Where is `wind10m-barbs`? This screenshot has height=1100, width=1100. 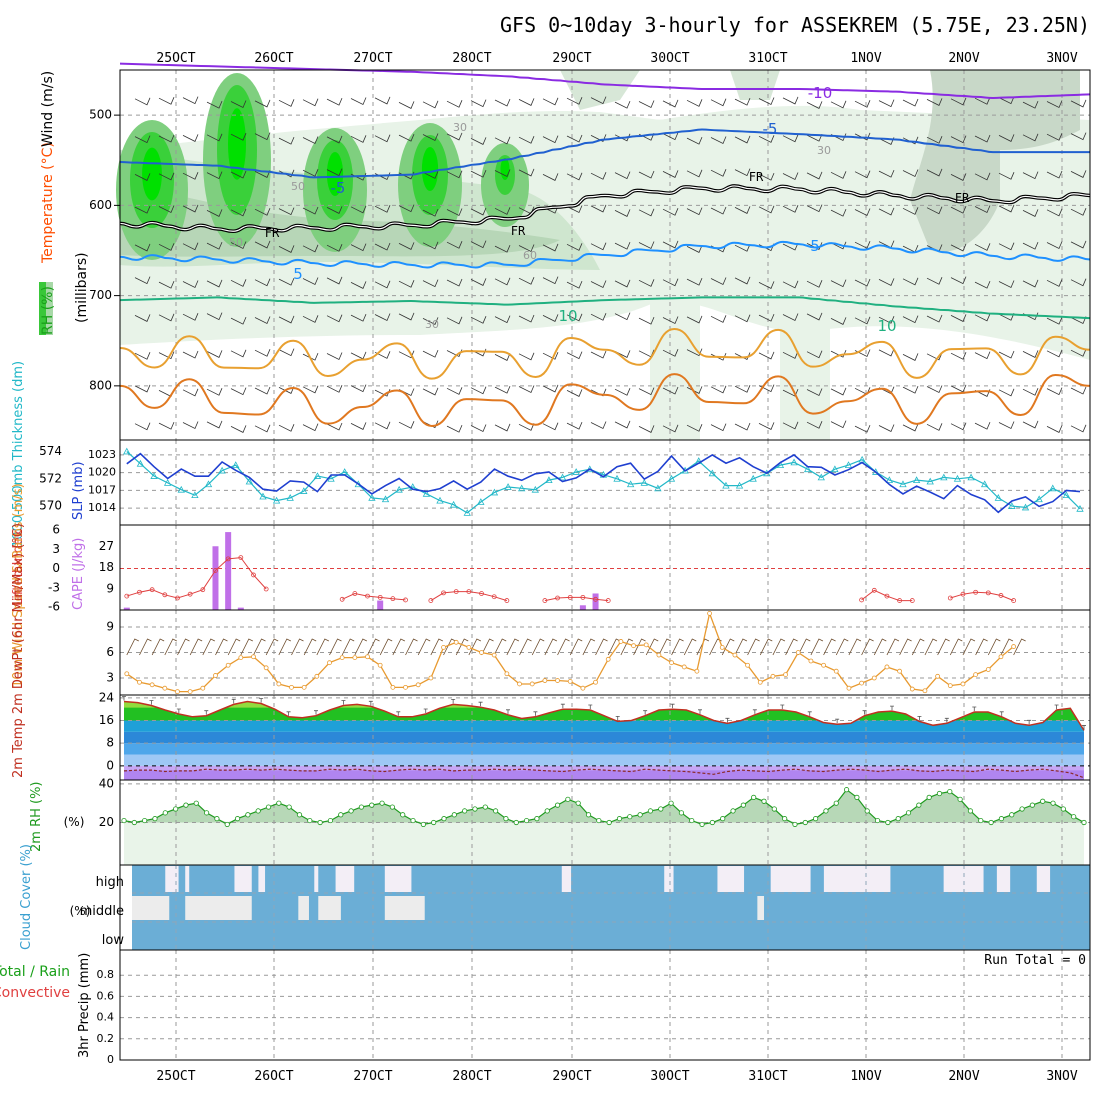
wind10m-barbs is located at coordinates (576, 647).